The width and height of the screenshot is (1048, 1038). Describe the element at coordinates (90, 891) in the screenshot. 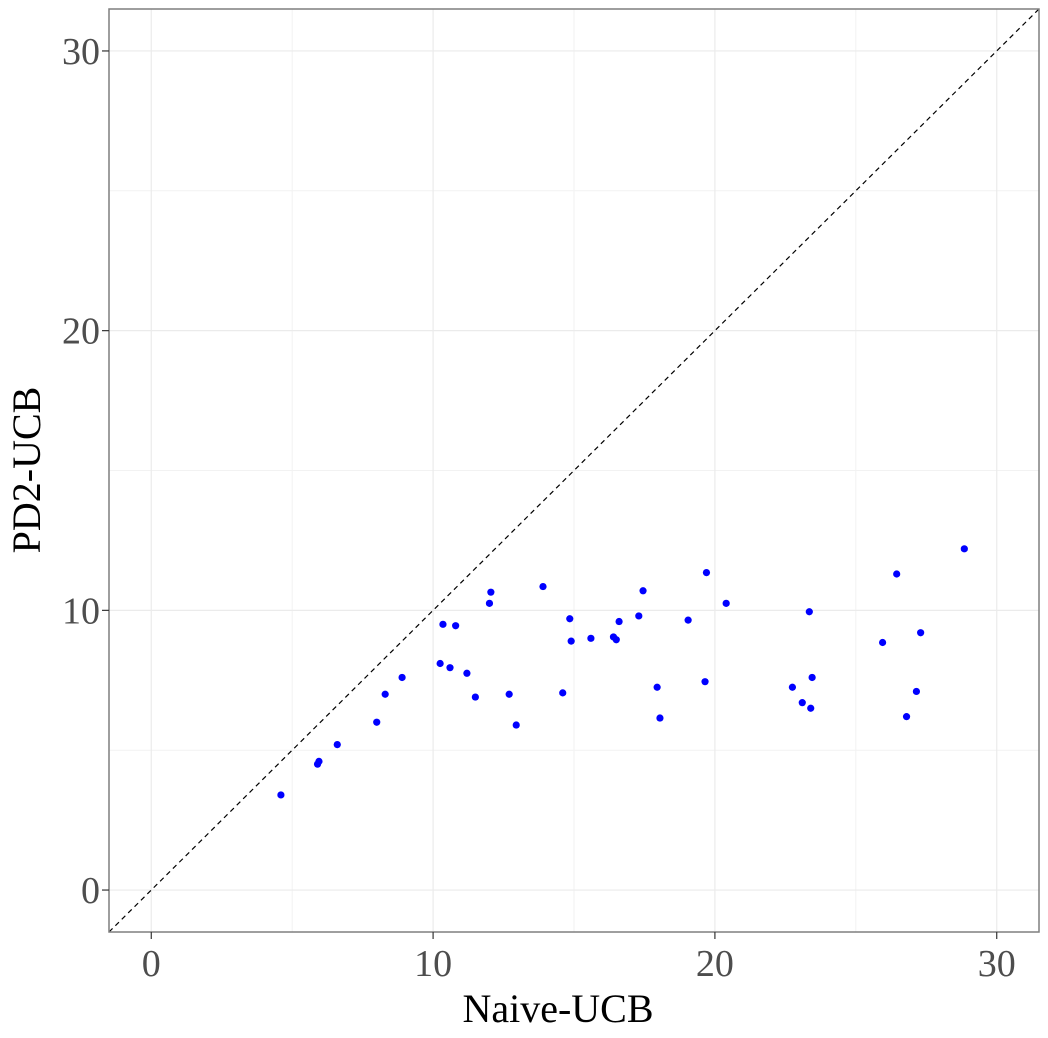

I see `y-tick-label: 0` at that location.